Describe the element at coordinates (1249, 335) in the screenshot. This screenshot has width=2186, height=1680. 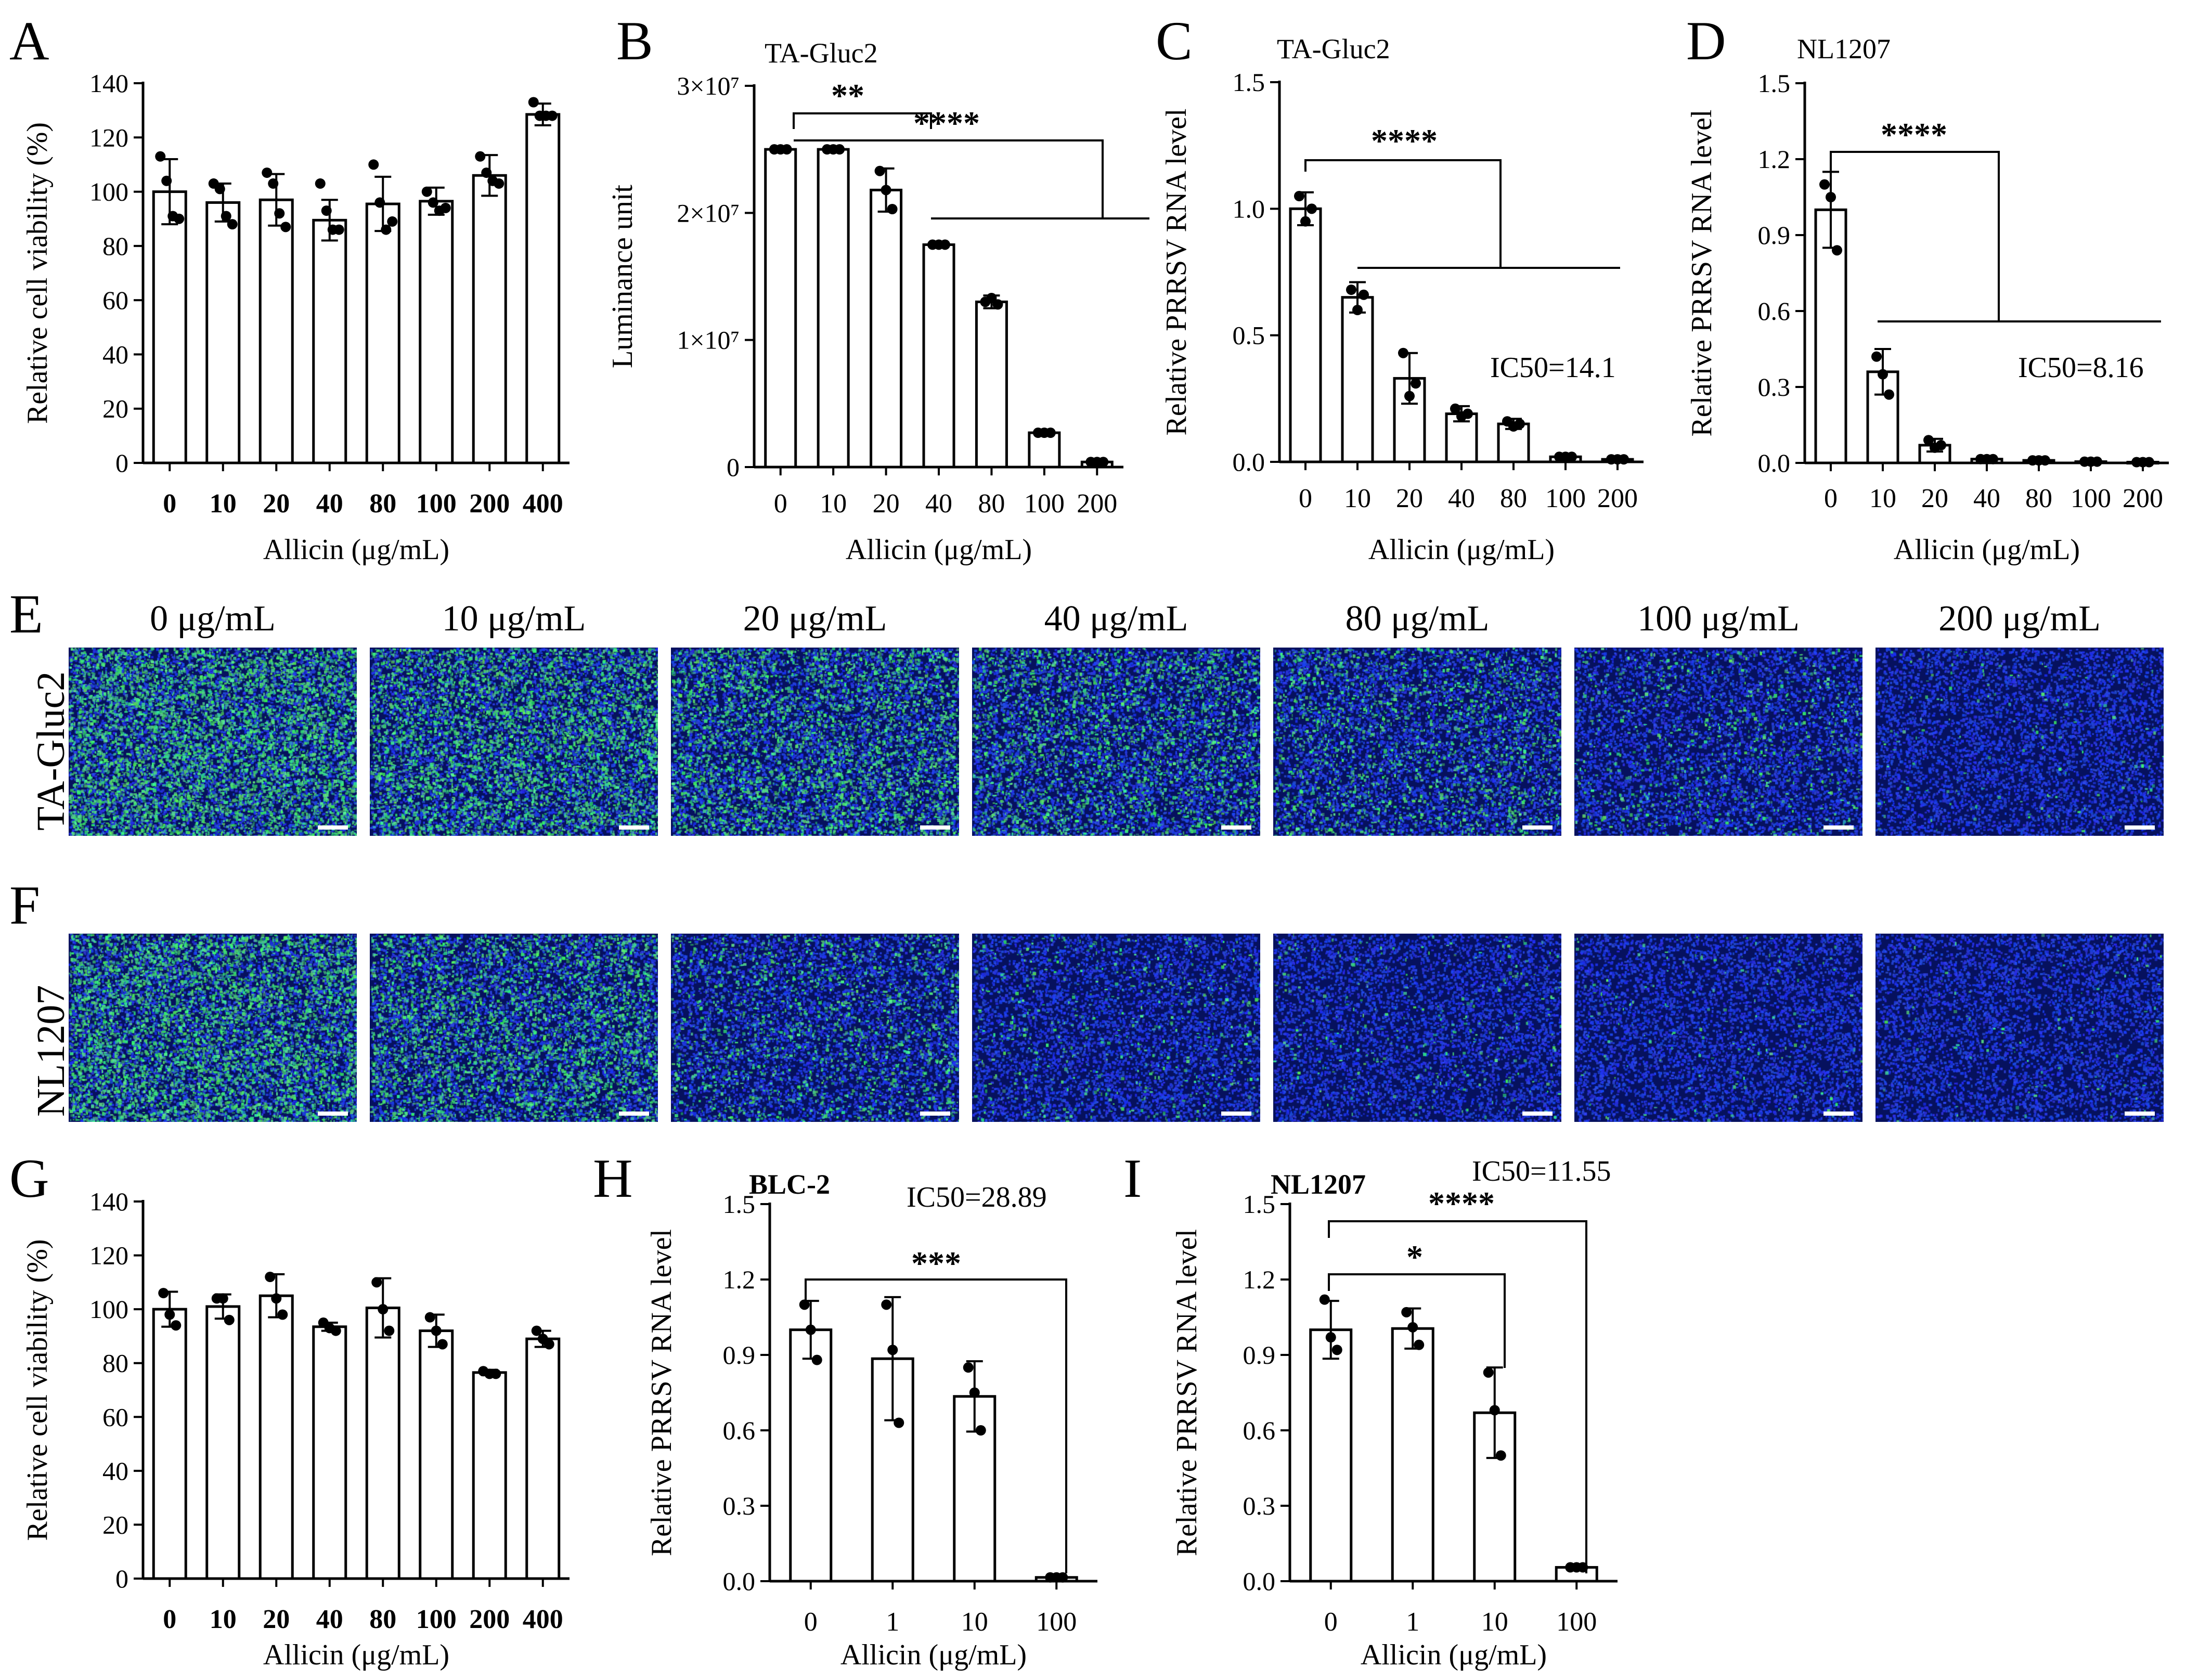
I see `c-ytick-label: 0.5` at that location.